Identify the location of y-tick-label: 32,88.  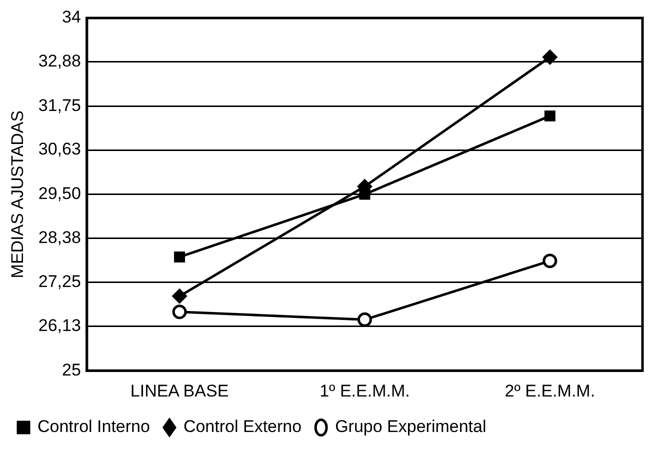
(59, 61).